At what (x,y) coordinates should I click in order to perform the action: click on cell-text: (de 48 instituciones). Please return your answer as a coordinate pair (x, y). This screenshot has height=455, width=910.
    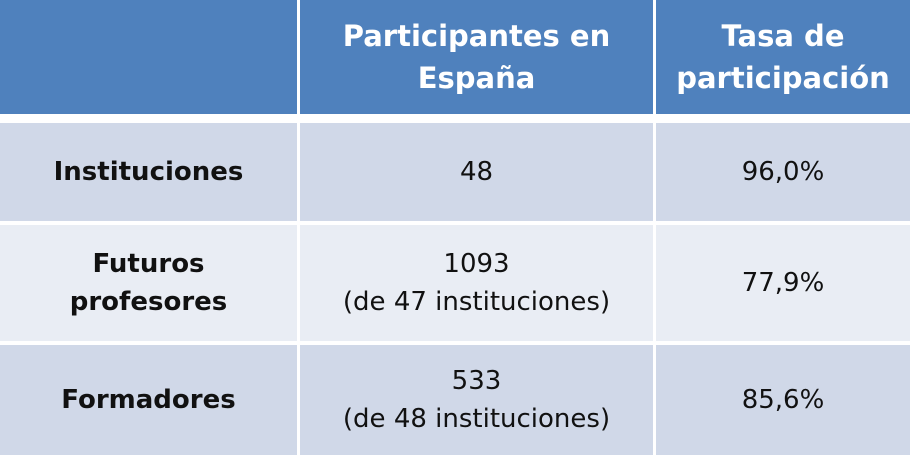
    Looking at the image, I should click on (476, 419).